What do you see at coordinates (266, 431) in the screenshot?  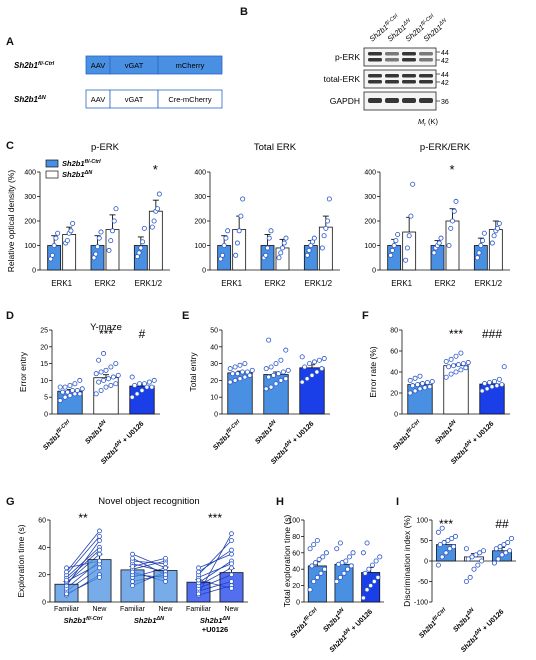 I see `x-tick-label: Sh2b1ΔN` at bounding box center [266, 431].